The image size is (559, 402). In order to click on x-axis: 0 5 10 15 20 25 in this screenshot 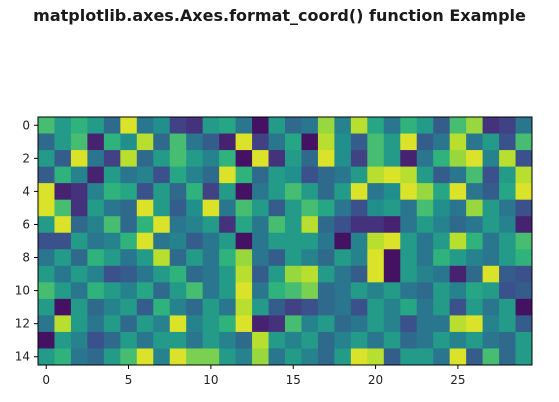, I will do `click(254, 376)`.